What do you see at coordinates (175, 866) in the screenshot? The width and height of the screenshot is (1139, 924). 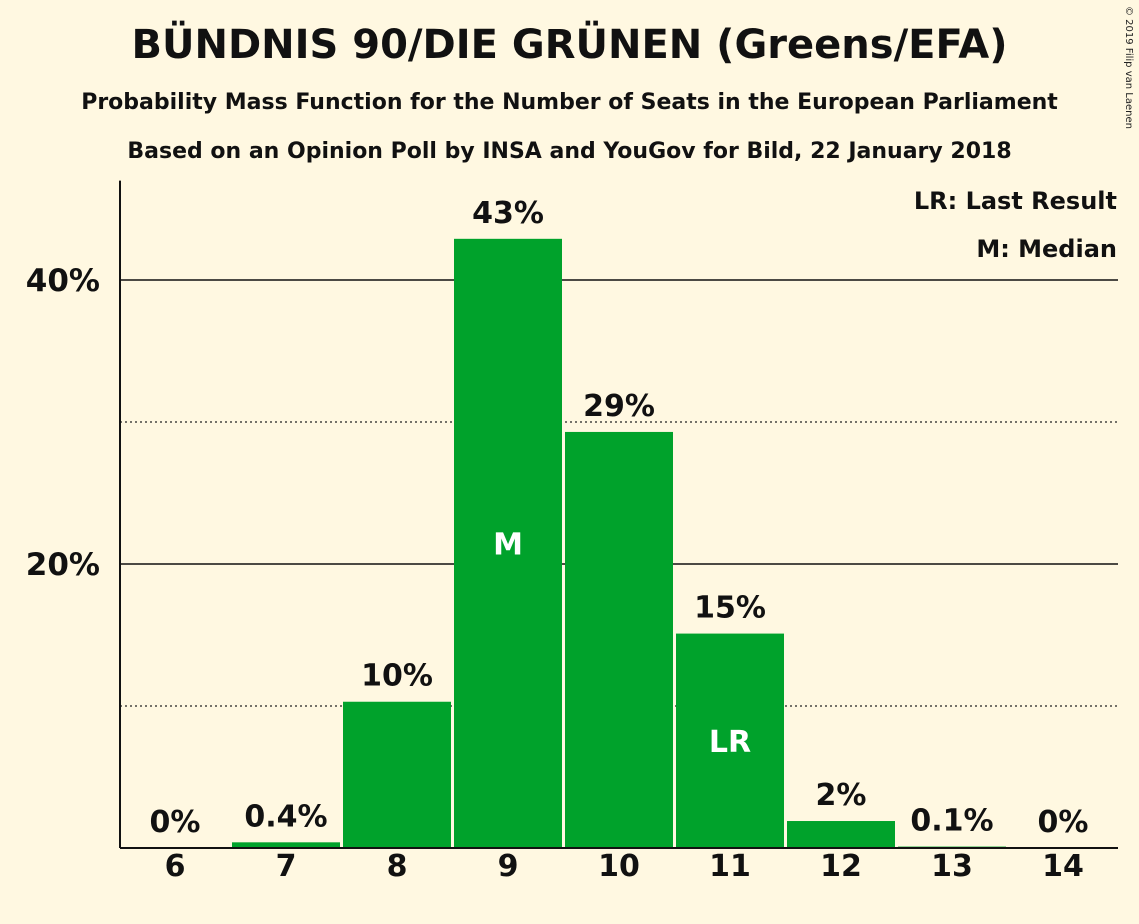 I see `x-tick-label: 6` at bounding box center [175, 866].